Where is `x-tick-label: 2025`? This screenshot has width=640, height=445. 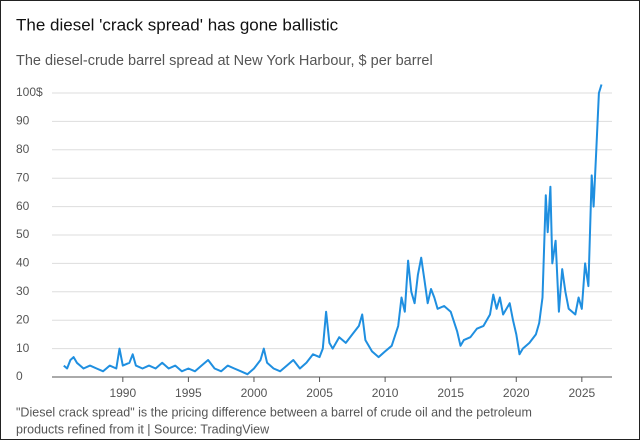
x-tick-label: 2025 is located at coordinates (581, 393).